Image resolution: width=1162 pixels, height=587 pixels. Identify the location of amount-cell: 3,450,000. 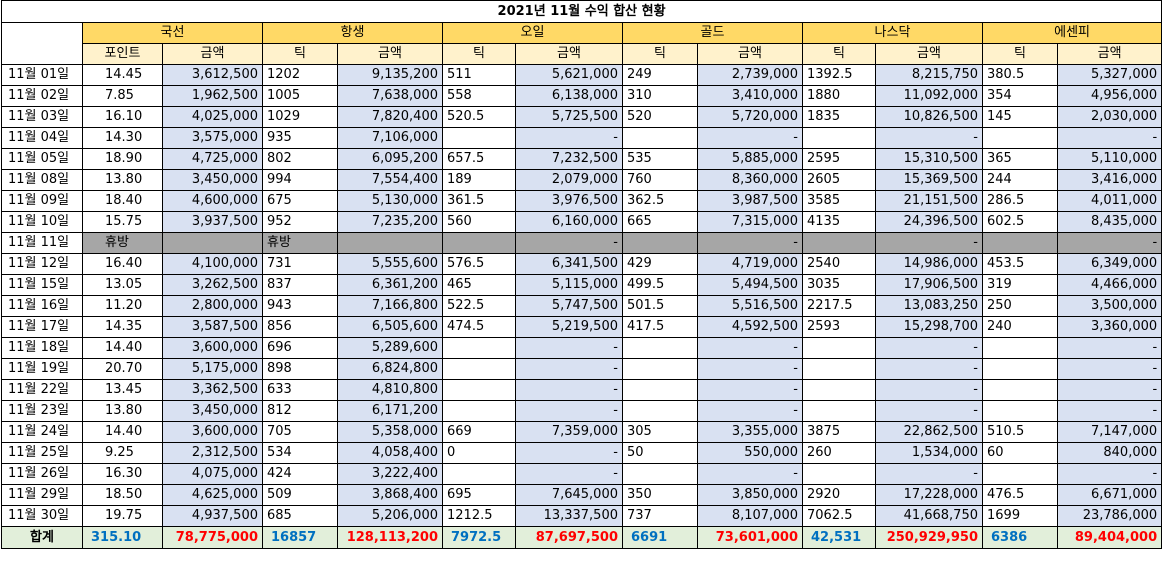
(212, 180).